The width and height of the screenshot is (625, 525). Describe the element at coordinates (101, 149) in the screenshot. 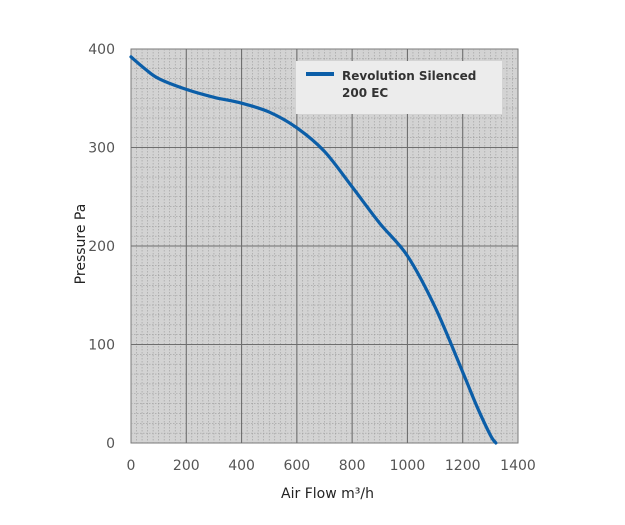

I see `y-tick-label: 300` at that location.